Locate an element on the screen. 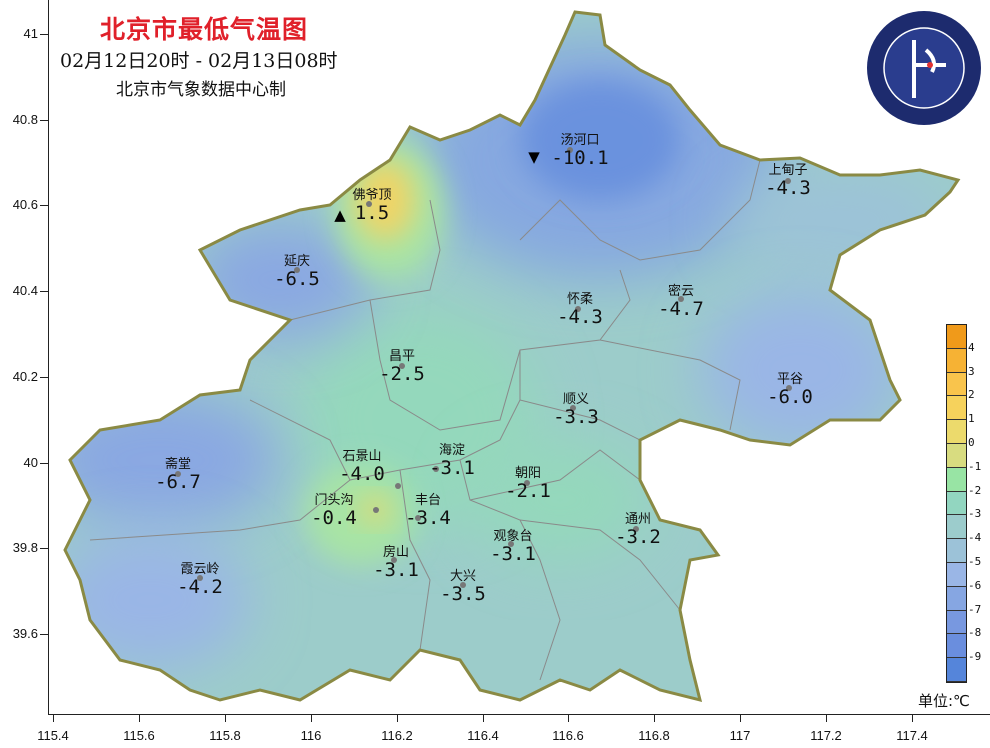 The width and height of the screenshot is (990, 748). station-label: 汤河口 -10.1 is located at coordinates (580, 151).